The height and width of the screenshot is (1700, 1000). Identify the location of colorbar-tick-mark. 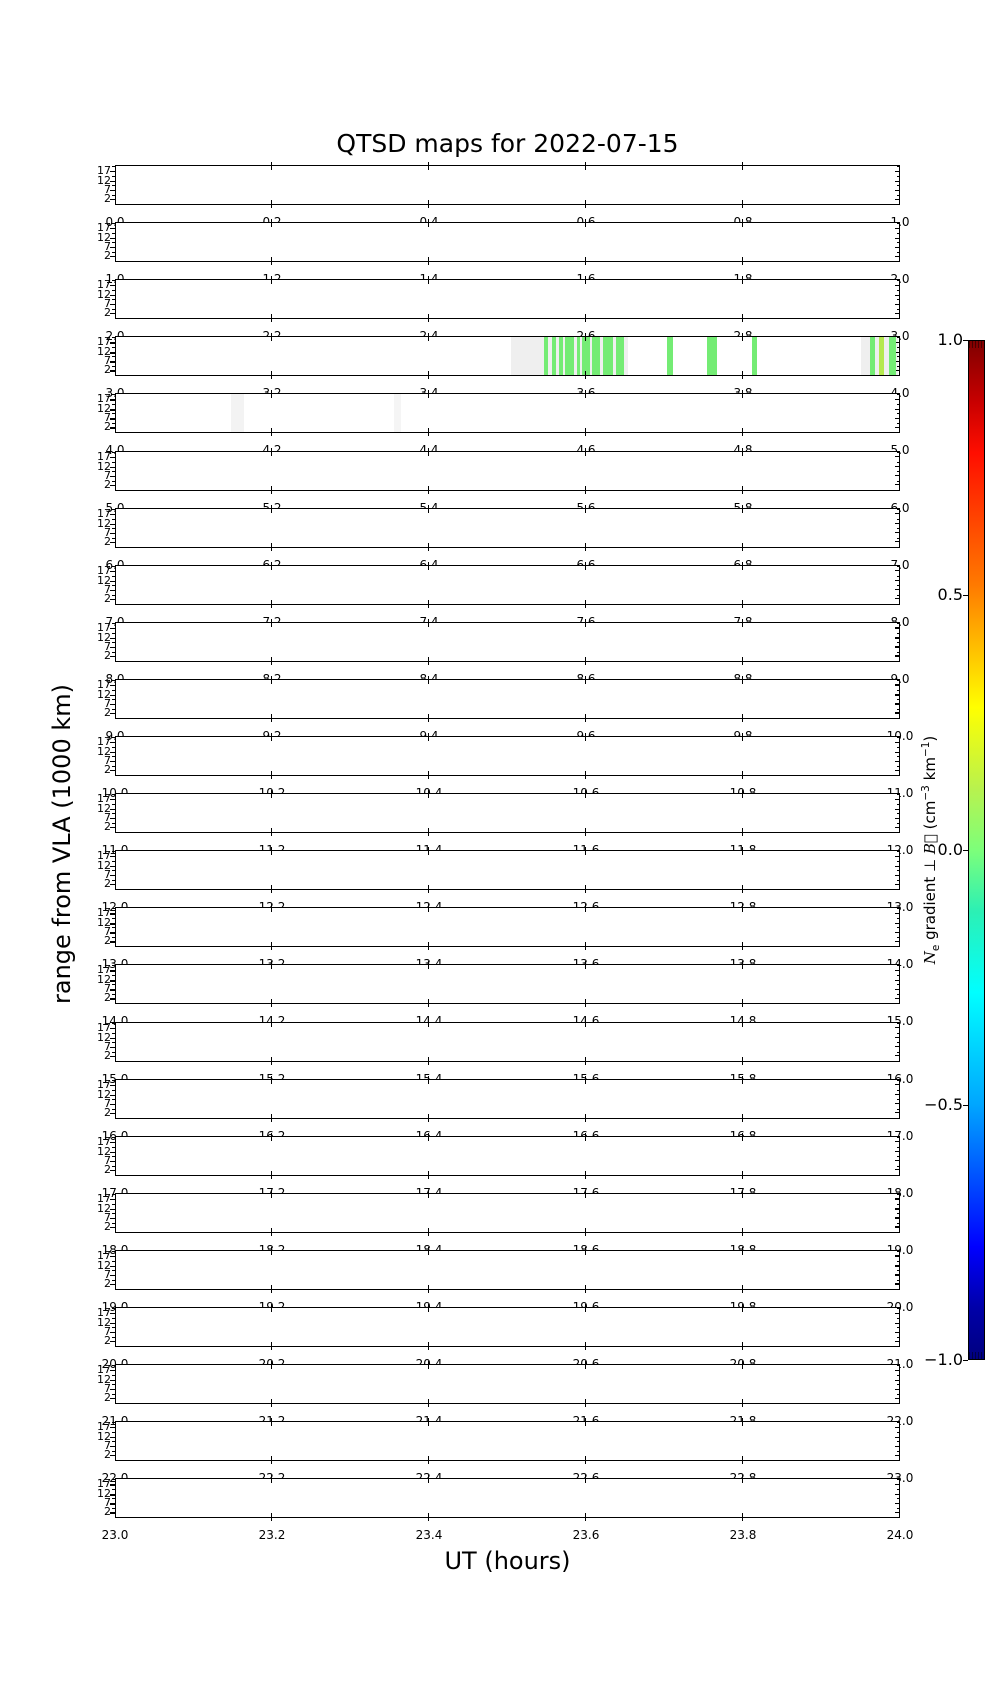
(965, 1106).